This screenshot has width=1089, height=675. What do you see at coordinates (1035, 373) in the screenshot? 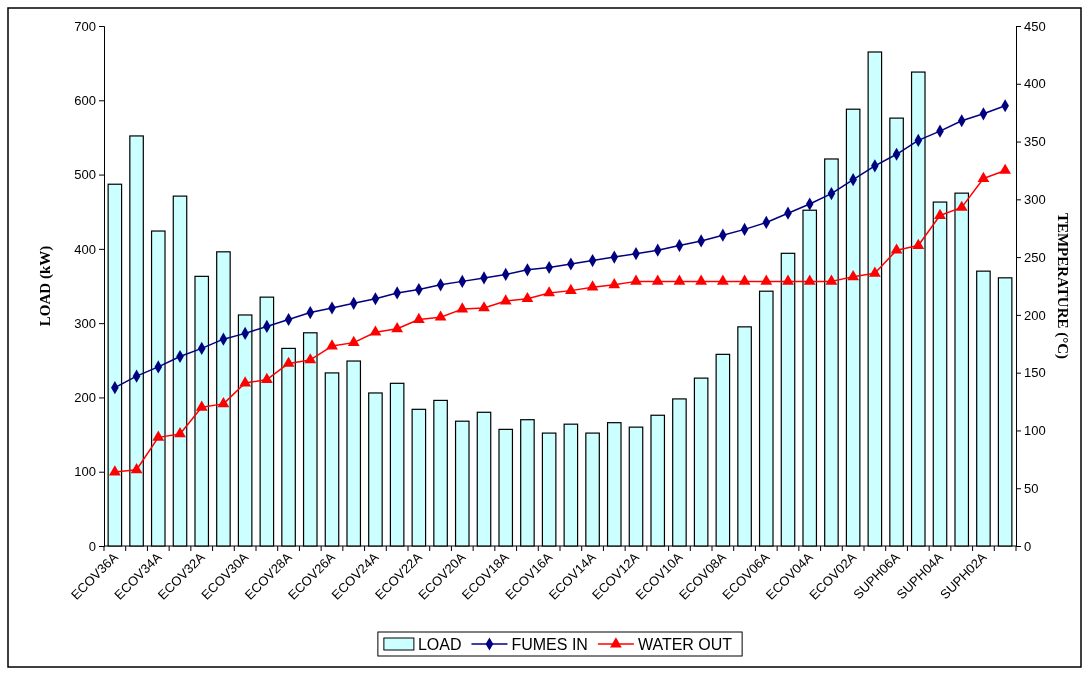
I see `y2-tick-label: 150` at bounding box center [1035, 373].